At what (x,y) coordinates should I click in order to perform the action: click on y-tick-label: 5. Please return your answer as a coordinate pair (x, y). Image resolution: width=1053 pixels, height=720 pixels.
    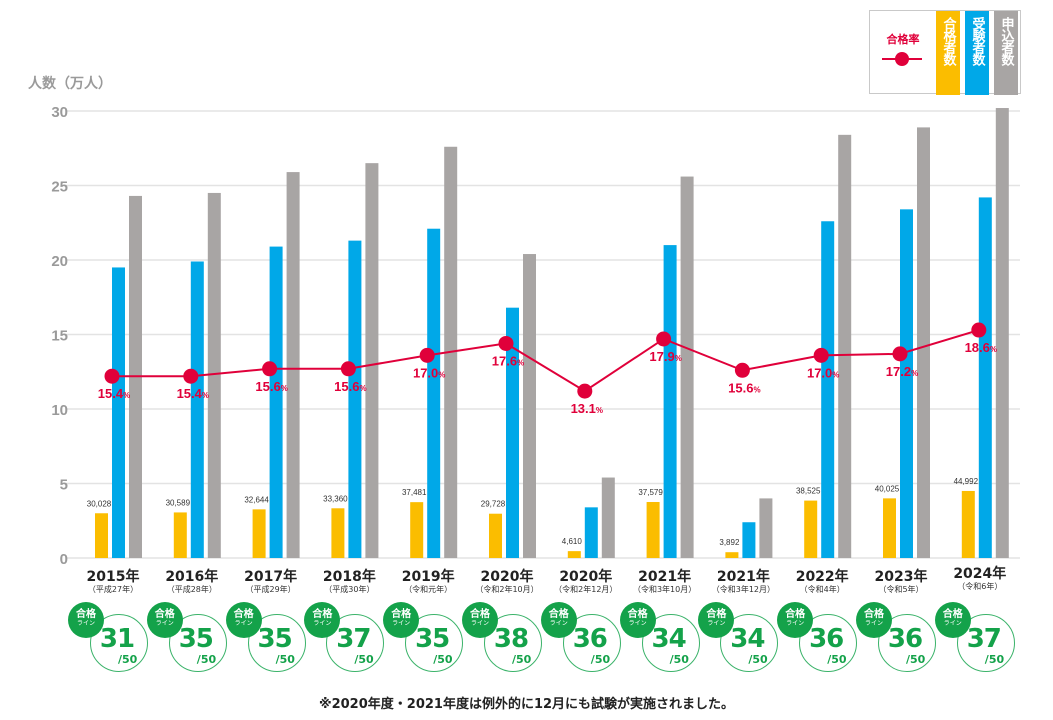
    Looking at the image, I should click on (64, 485).